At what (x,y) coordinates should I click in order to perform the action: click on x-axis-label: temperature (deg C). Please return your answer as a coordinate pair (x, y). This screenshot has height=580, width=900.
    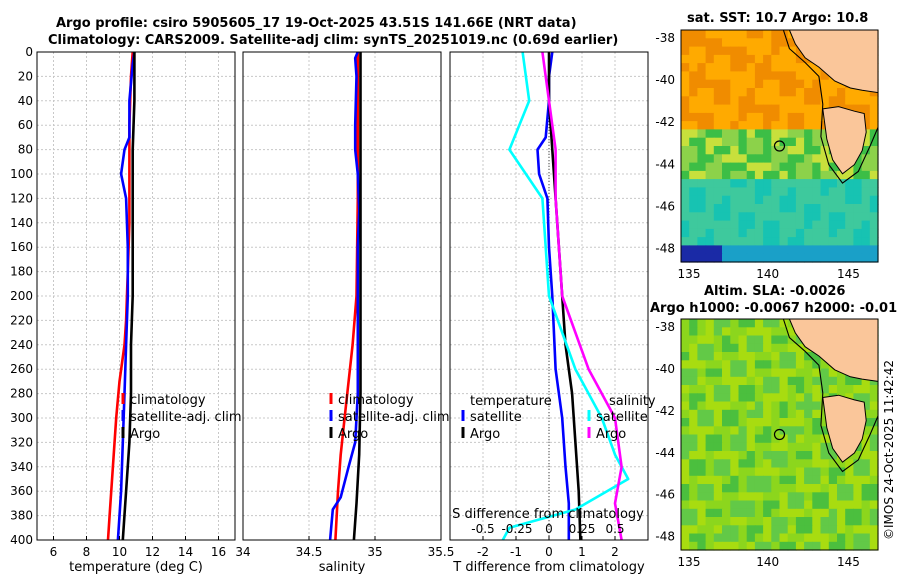
    Looking at the image, I should click on (136, 567).